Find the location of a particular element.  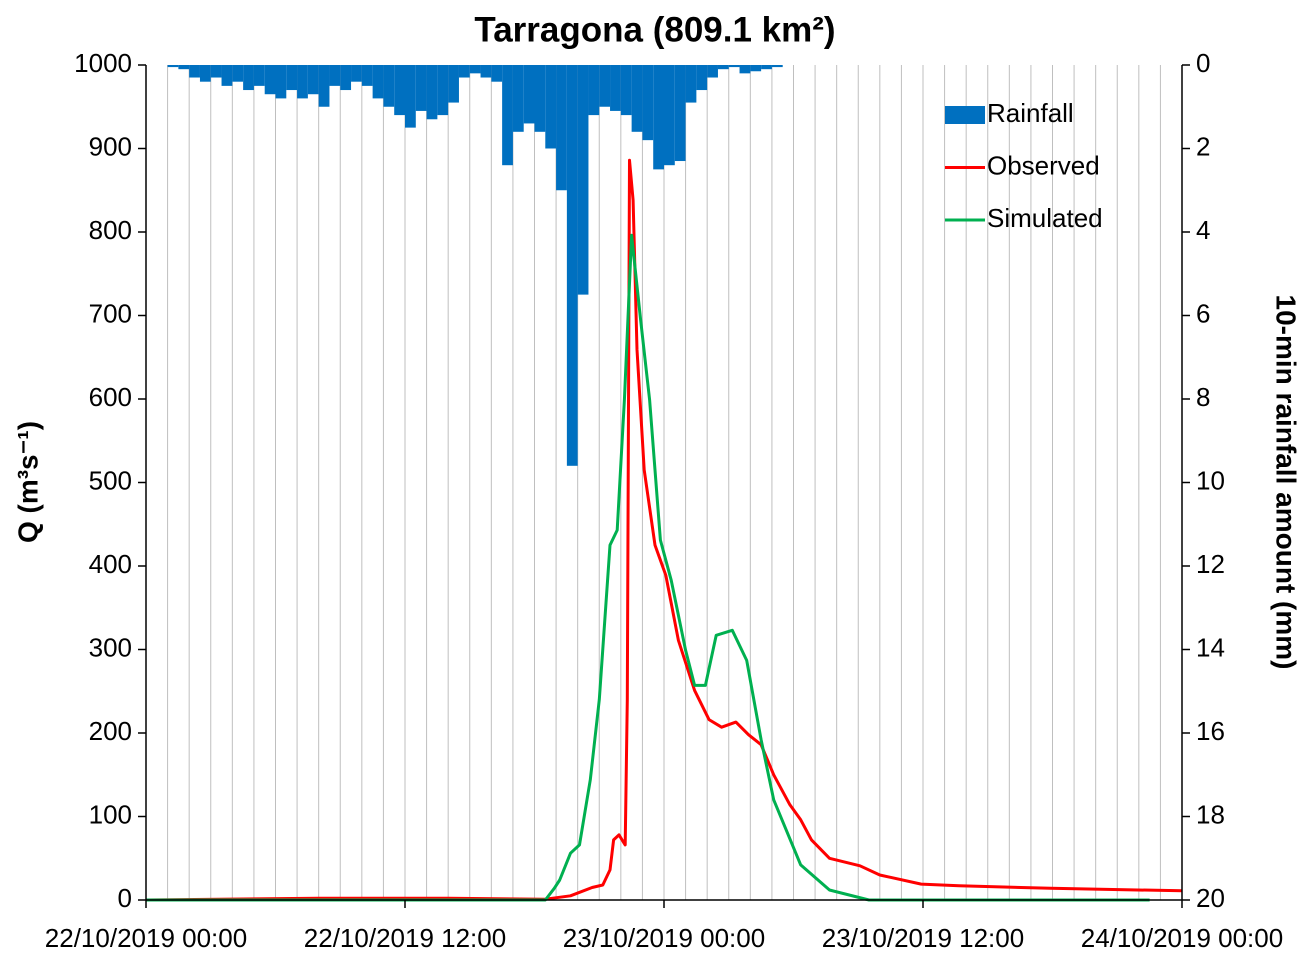

y-tick-label: 700 is located at coordinates (110, 313).